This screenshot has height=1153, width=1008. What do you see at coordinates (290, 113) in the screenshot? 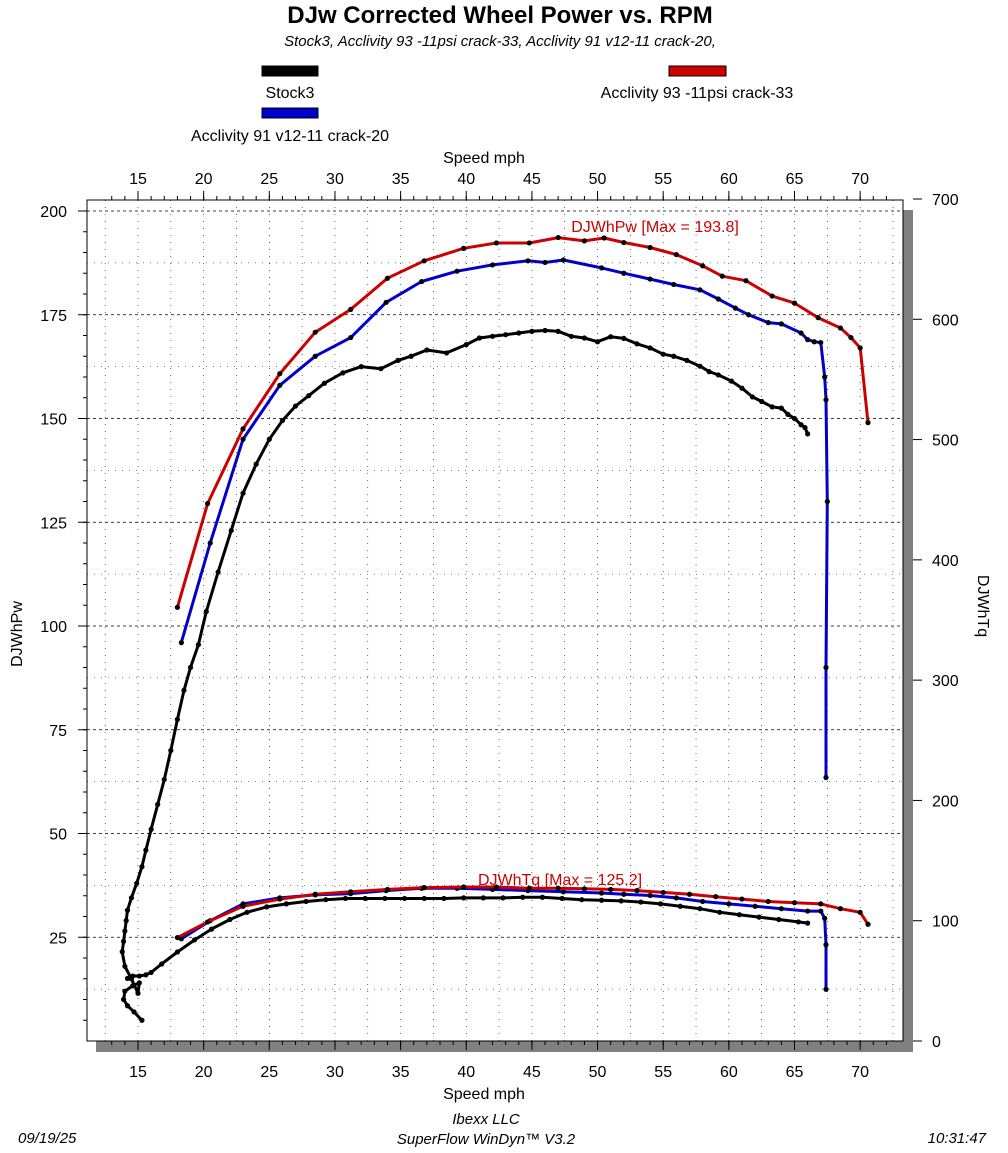
I see `legend-swatch-acclivity91` at bounding box center [290, 113].